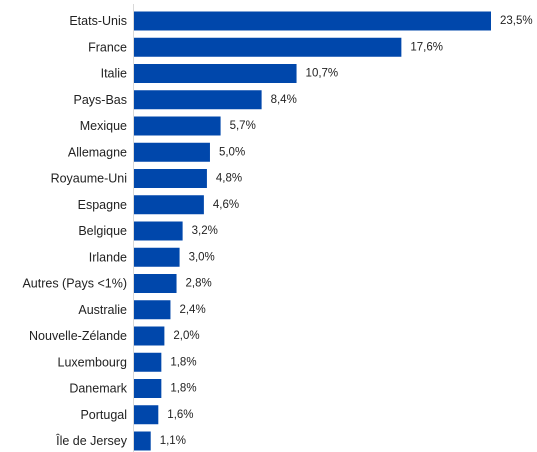 This screenshot has width=537, height=452. Describe the element at coordinates (192, 310) in the screenshot. I see `value-label: 2,4%` at that location.